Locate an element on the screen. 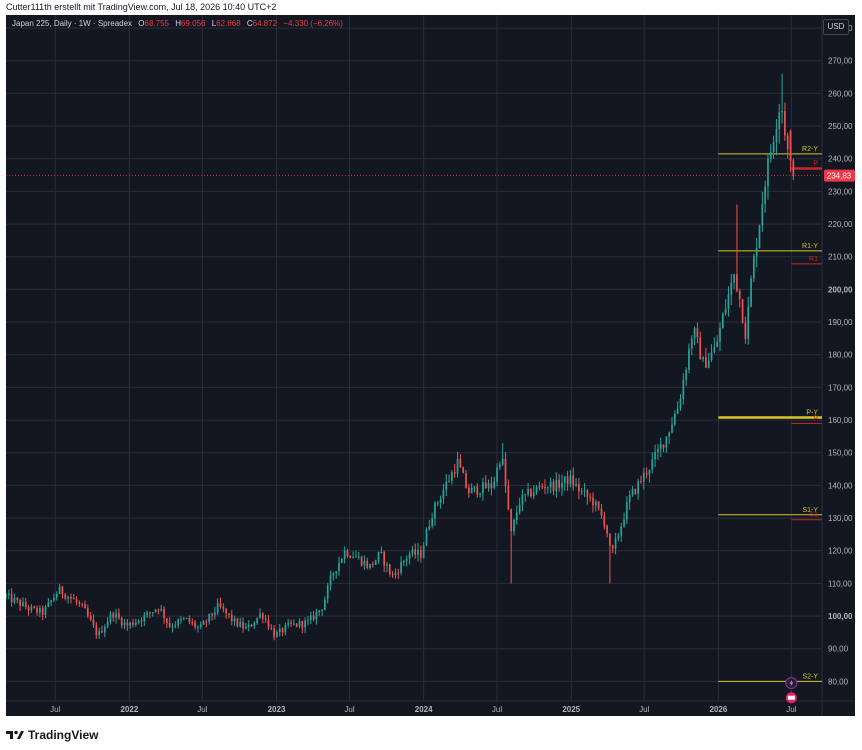 This screenshot has width=862, height=750. pivot-label: S2-Y is located at coordinates (810, 676).